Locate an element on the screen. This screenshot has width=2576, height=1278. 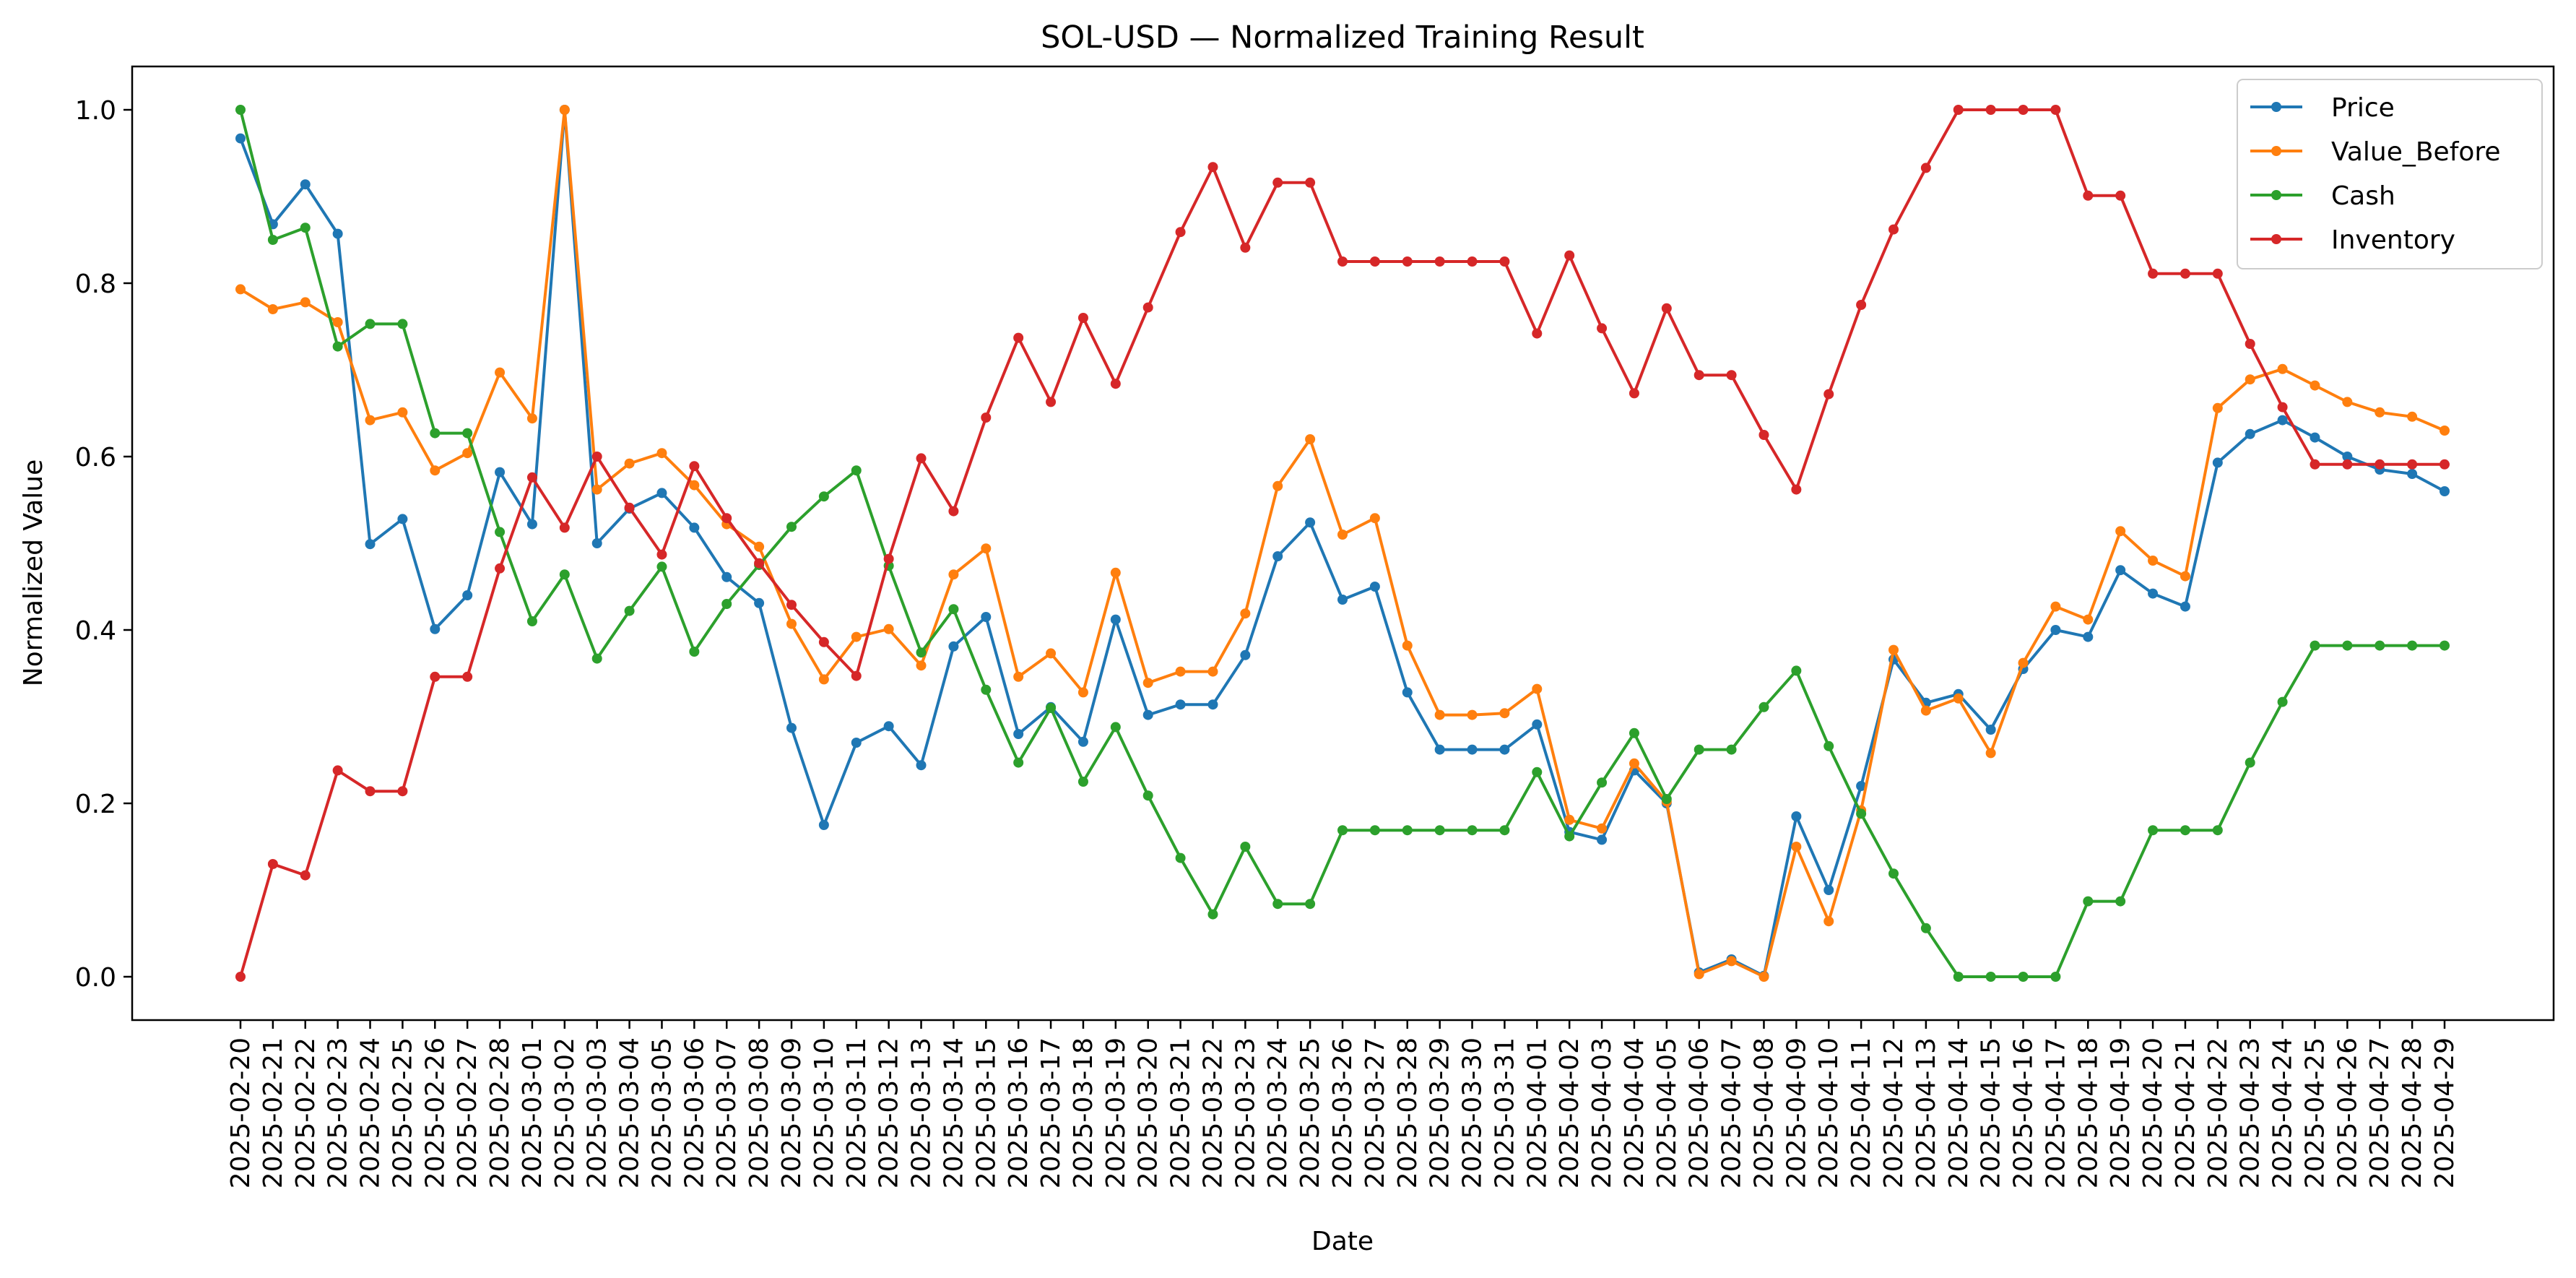
x-tick-label: 2025-03-08 is located at coordinates (759, 1113).